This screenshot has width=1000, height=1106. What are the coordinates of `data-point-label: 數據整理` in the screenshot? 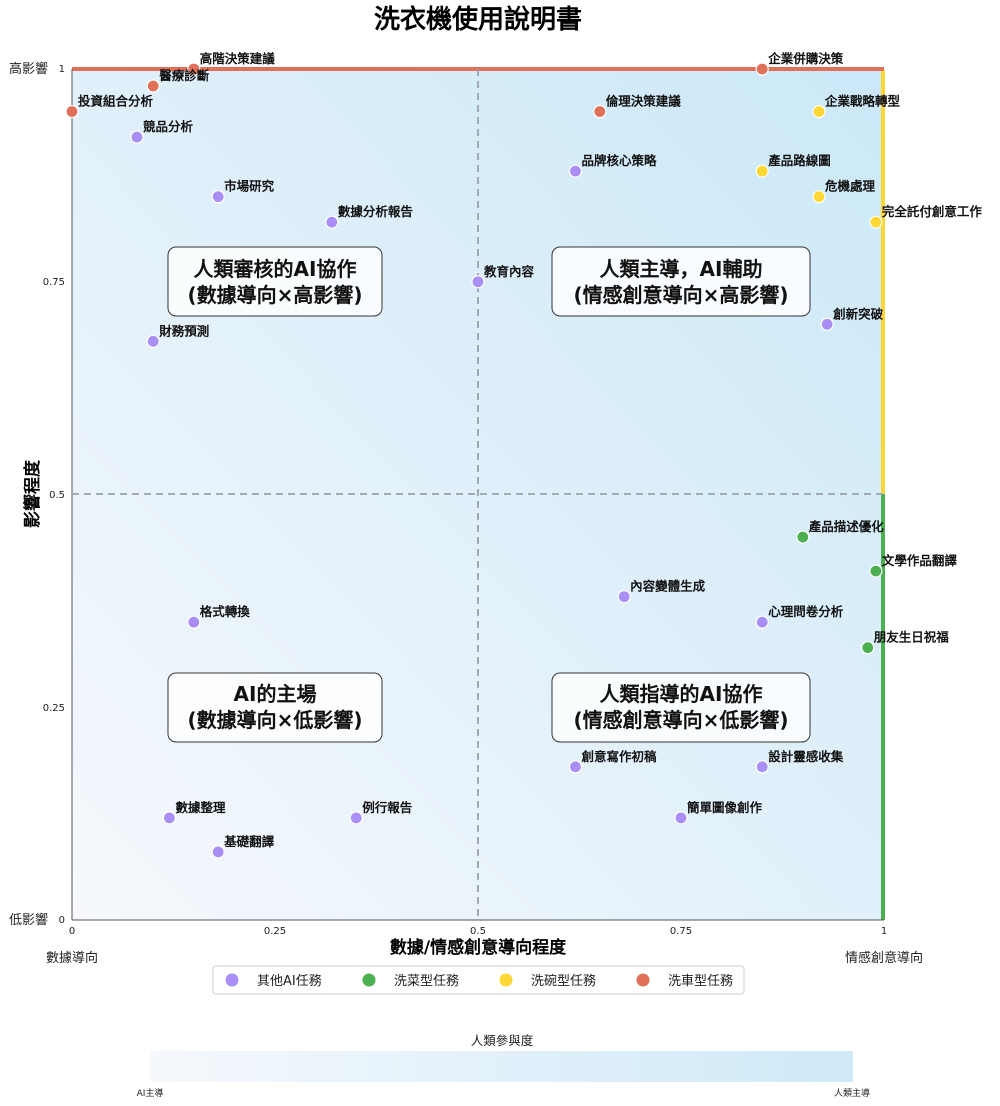 It's located at (200, 807).